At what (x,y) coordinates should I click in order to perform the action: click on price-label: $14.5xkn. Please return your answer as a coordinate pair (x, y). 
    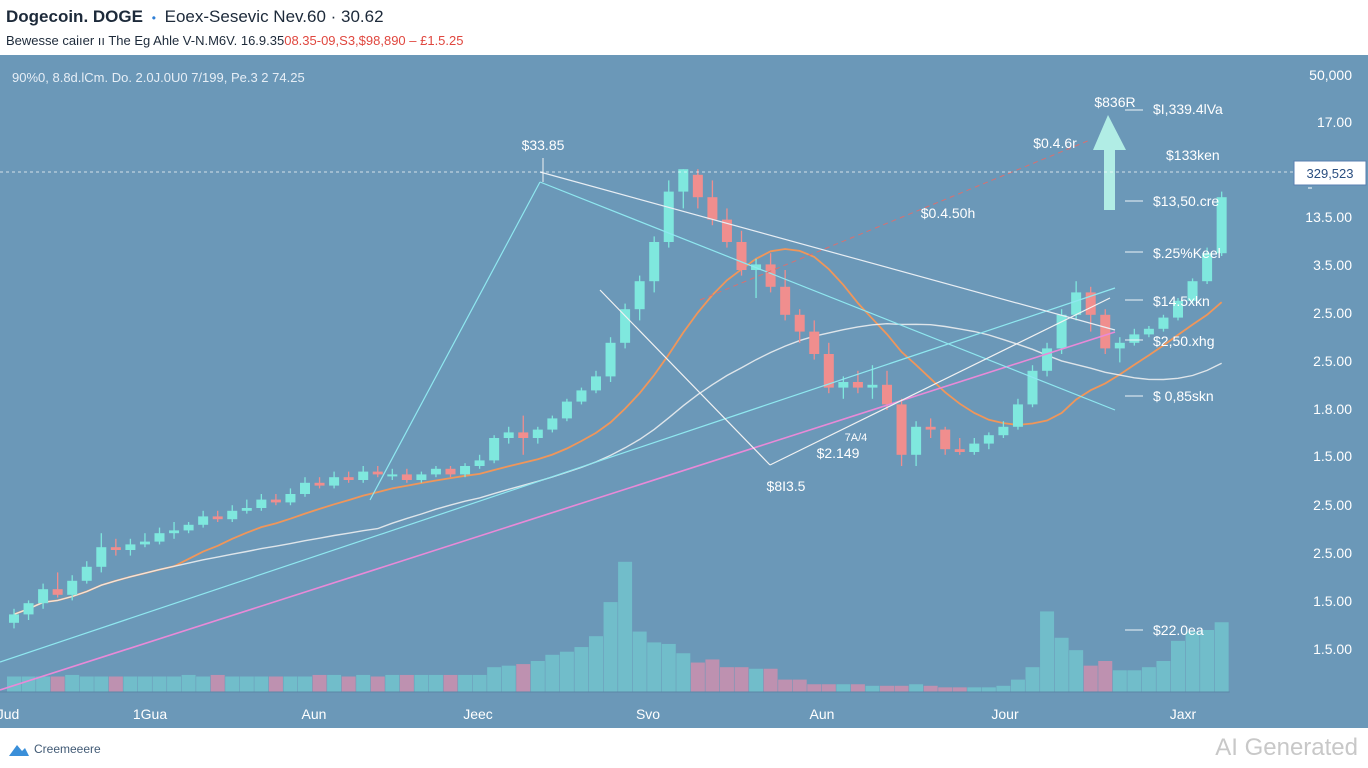
    Looking at the image, I should click on (1181, 301).